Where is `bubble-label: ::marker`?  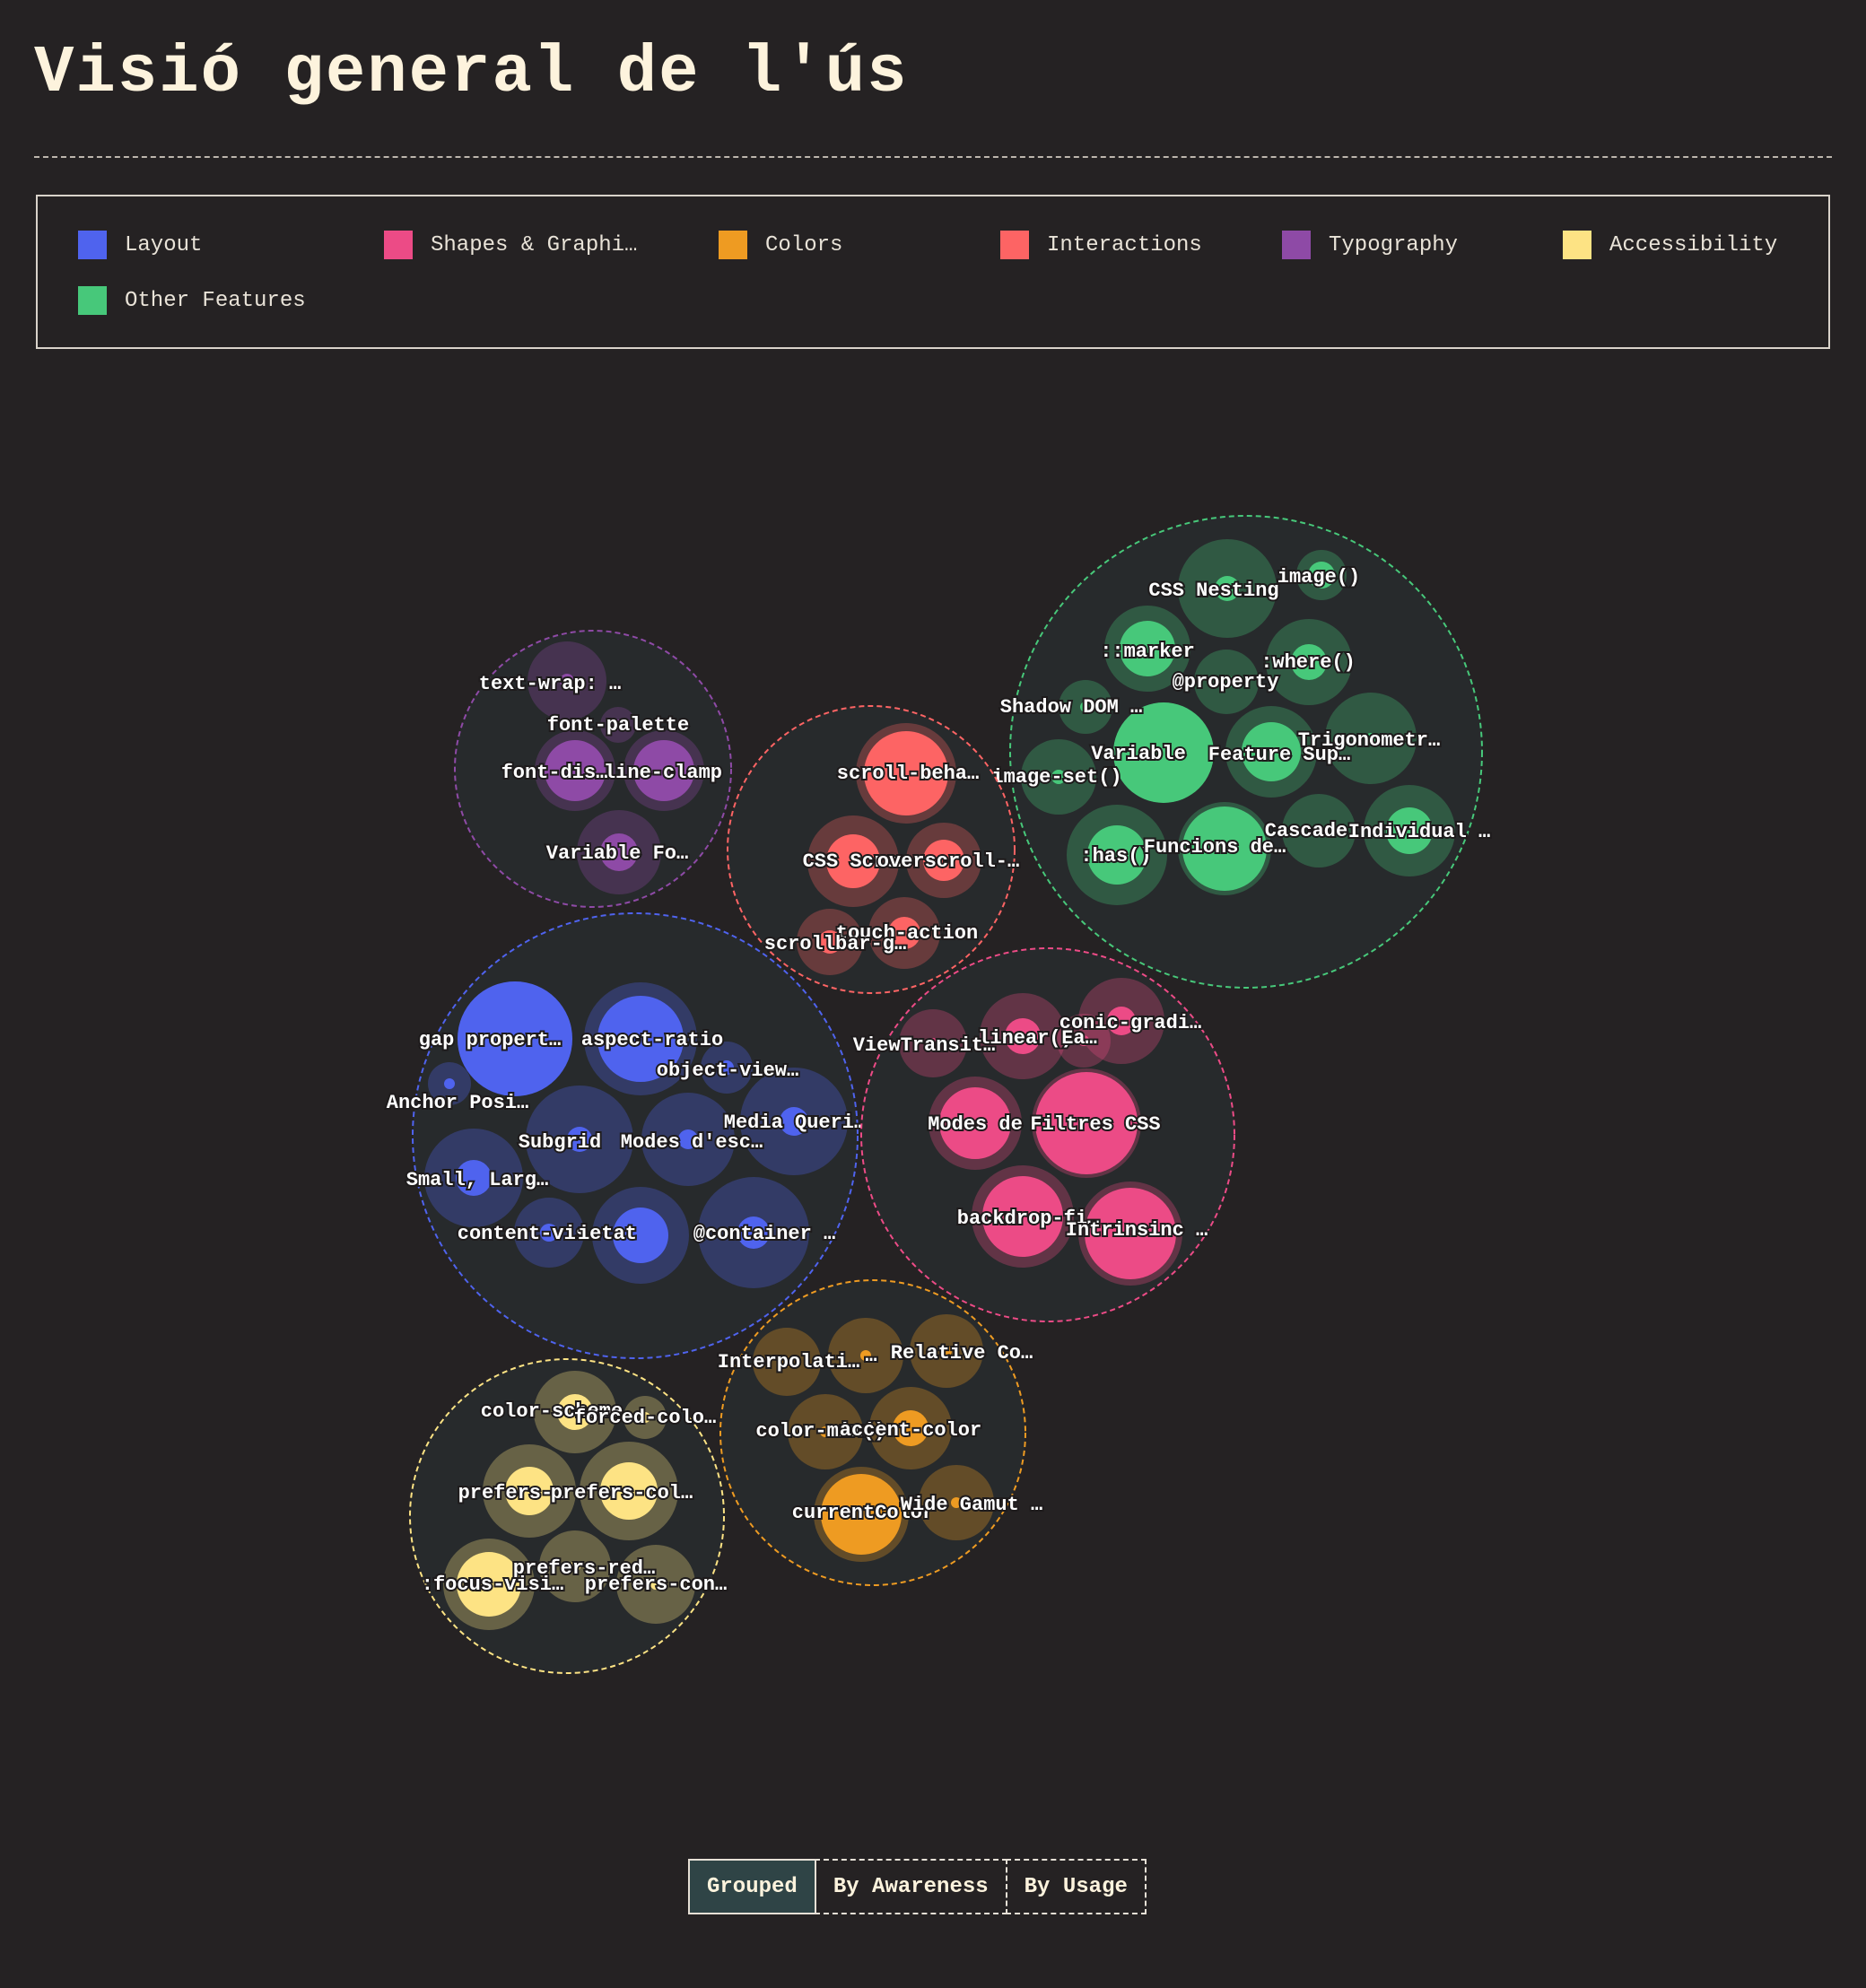
bubble-label: ::marker is located at coordinates (1147, 652).